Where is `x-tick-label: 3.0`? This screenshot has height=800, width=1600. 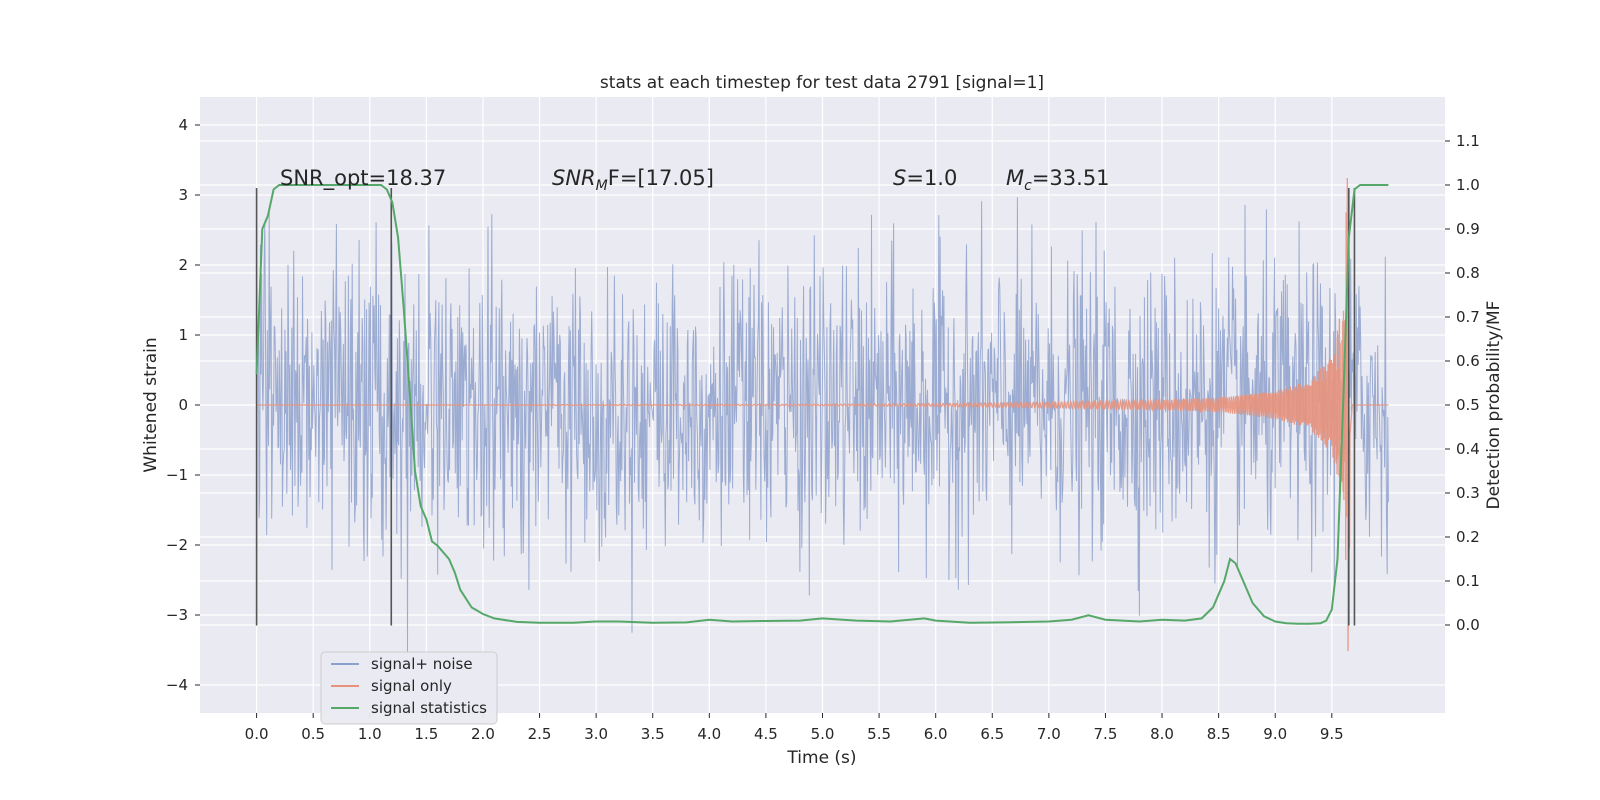
x-tick-label: 3.0 is located at coordinates (596, 734).